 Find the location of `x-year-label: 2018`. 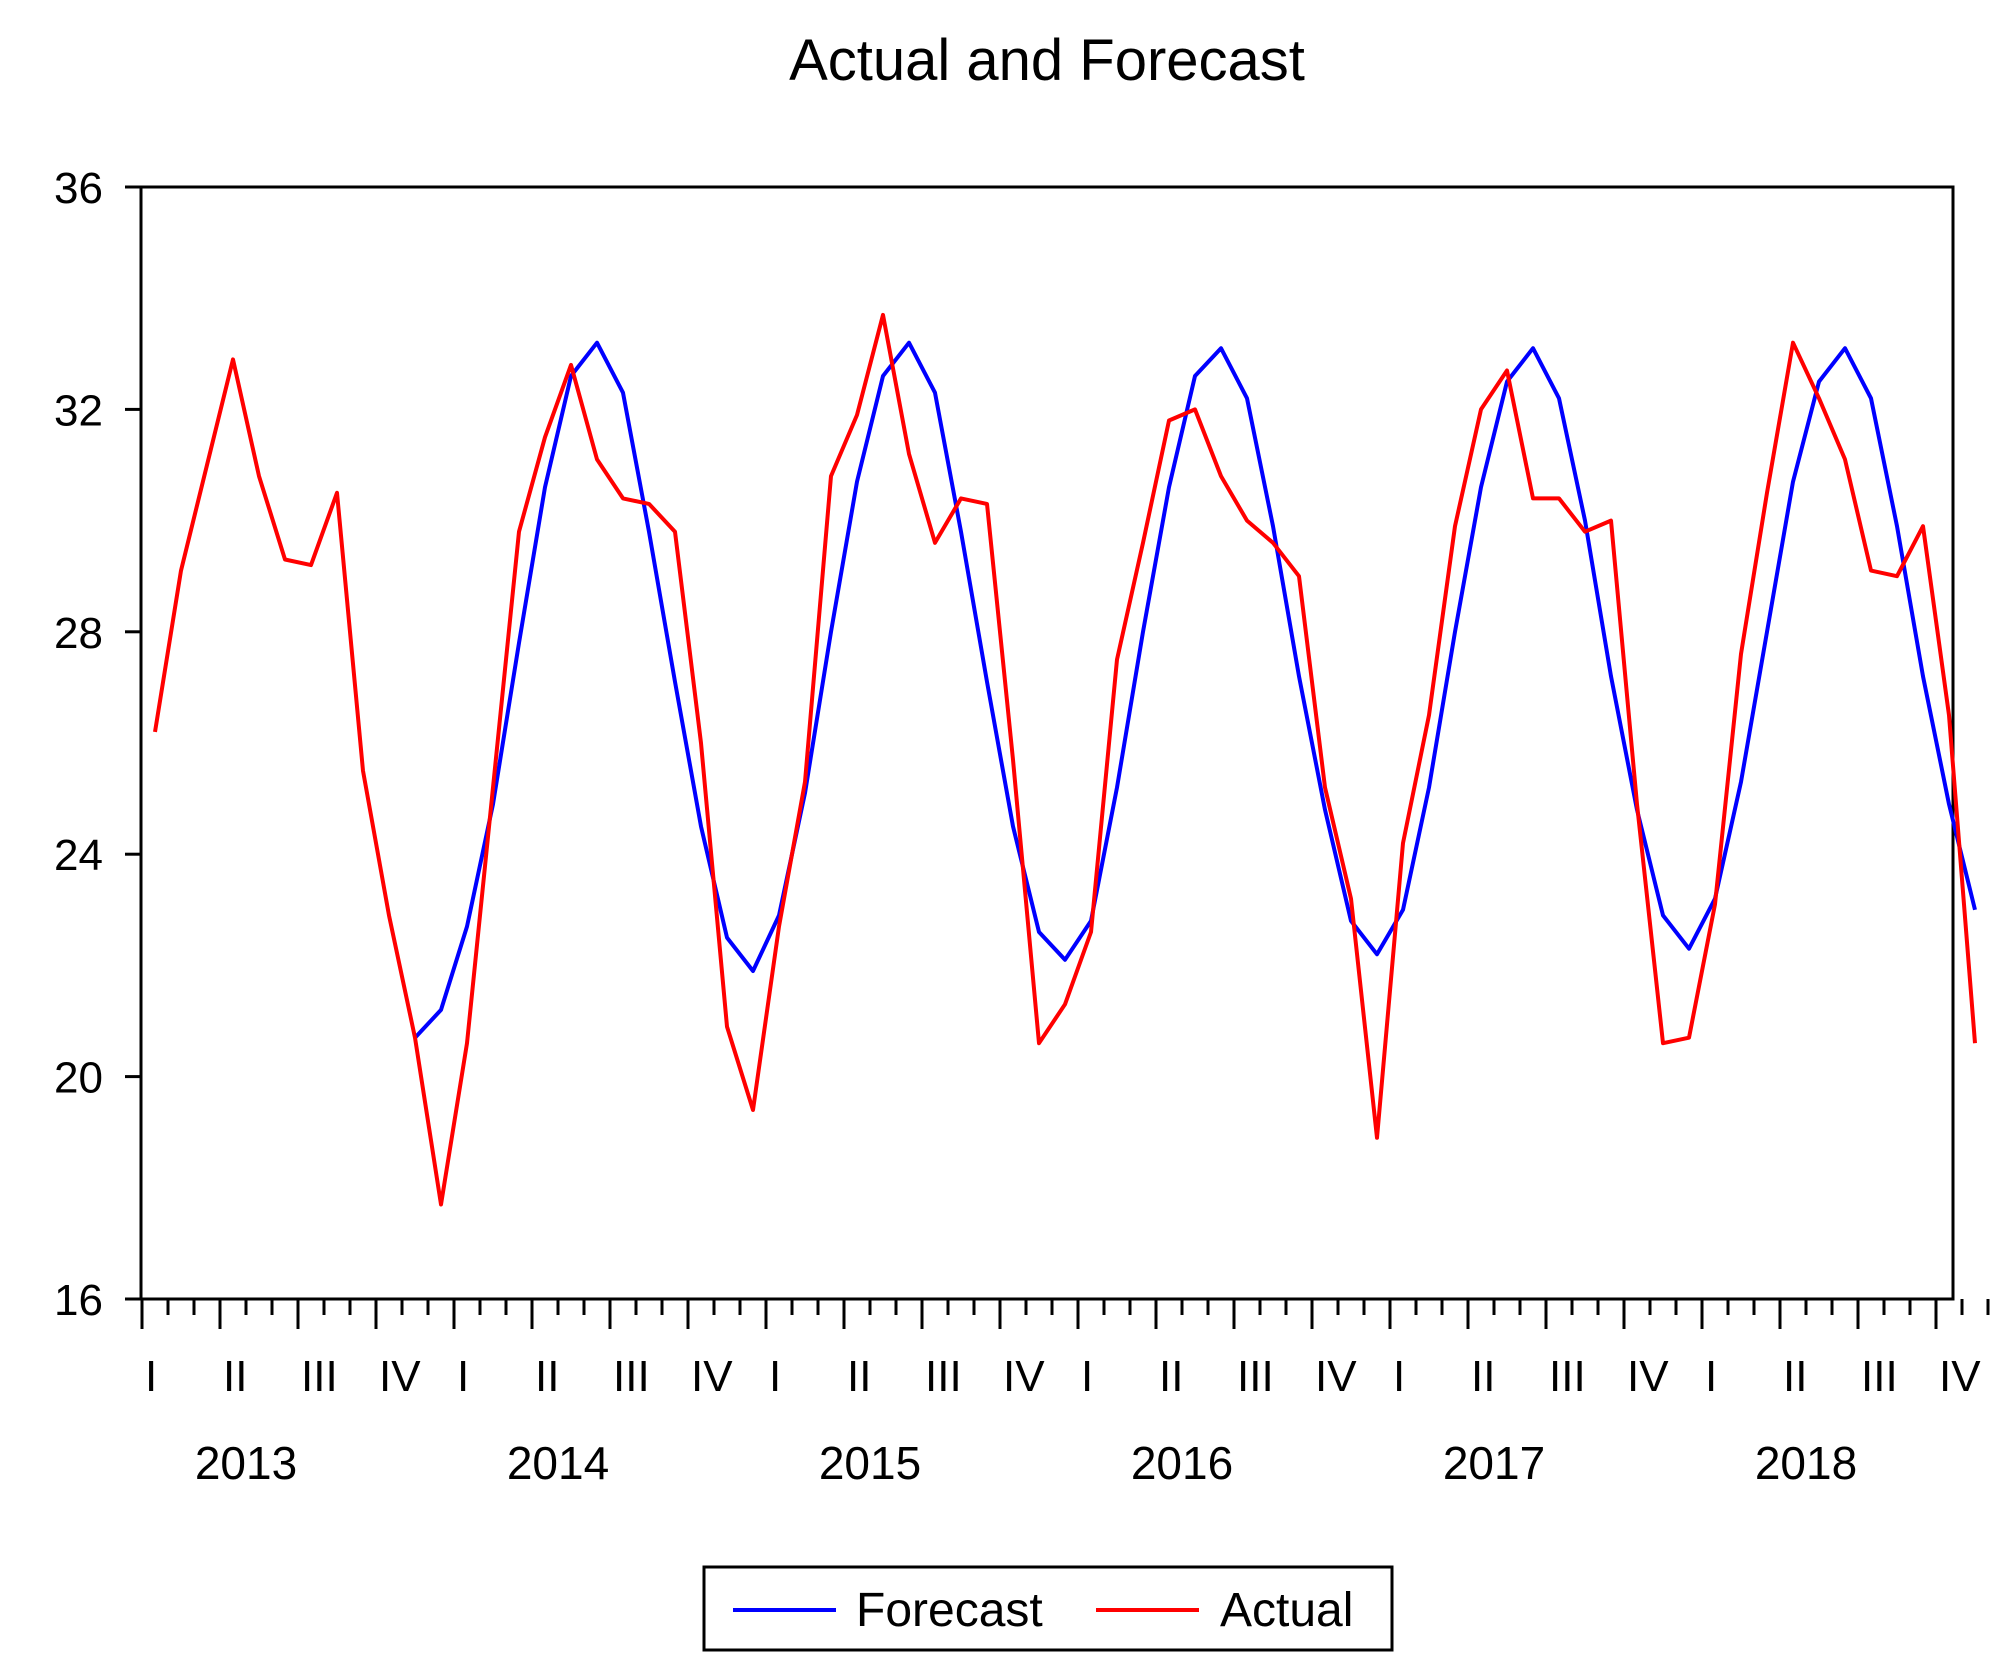

x-year-label: 2018 is located at coordinates (1806, 1463).